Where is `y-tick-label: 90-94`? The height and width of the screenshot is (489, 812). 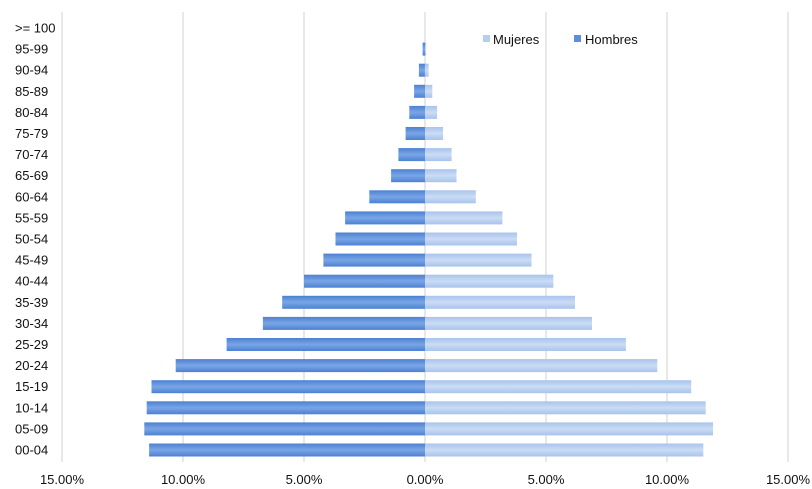 y-tick-label: 90-94 is located at coordinates (31, 70).